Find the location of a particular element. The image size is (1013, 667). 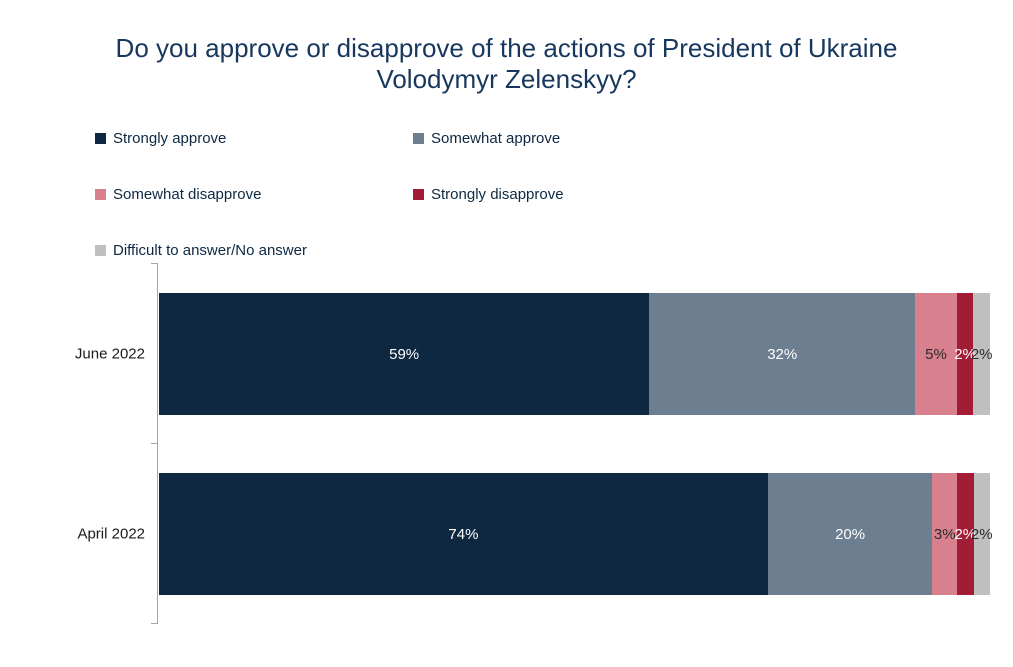

legend-label: Strongly approve is located at coordinates (170, 138).